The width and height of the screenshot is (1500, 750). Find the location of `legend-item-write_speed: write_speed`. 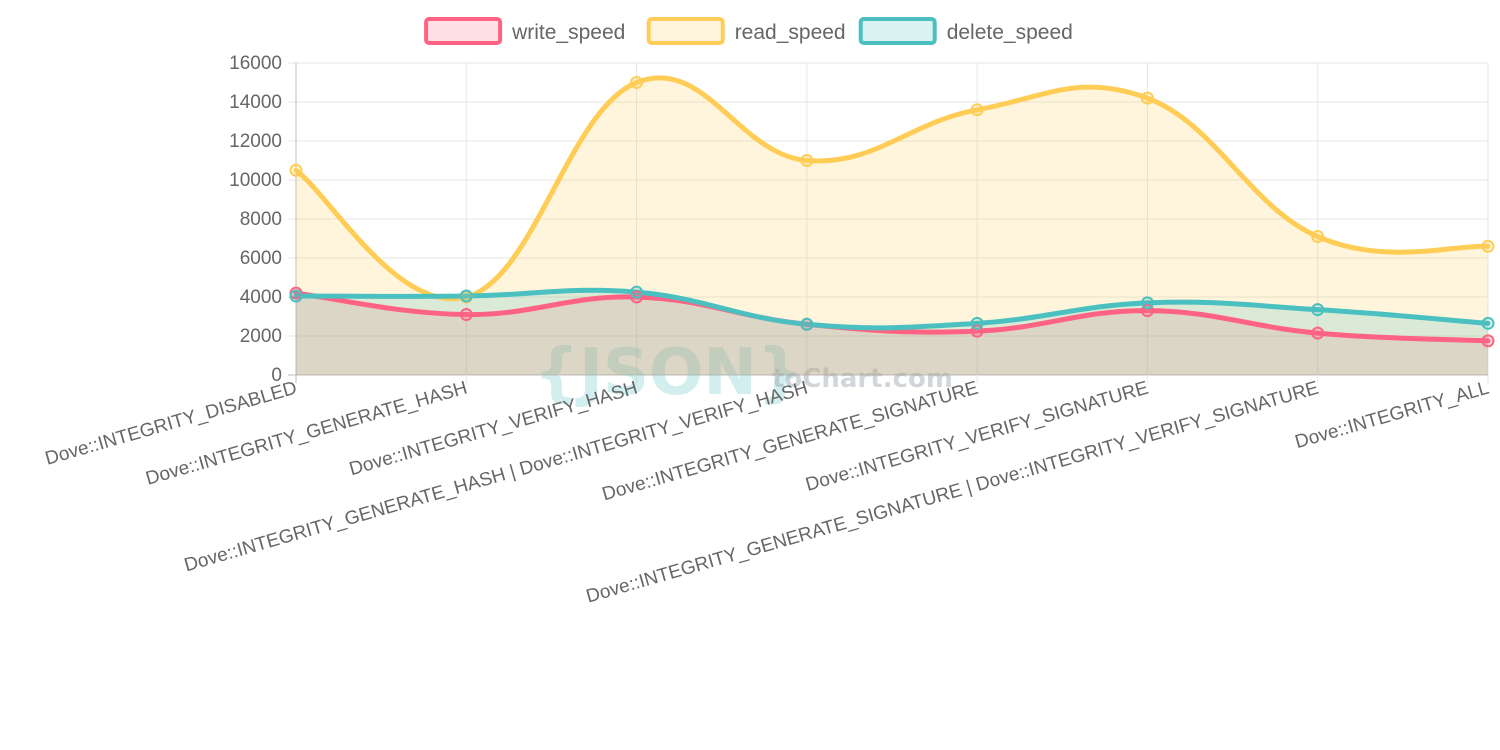

legend-item-write_speed: write_speed is located at coordinates (524, 31).